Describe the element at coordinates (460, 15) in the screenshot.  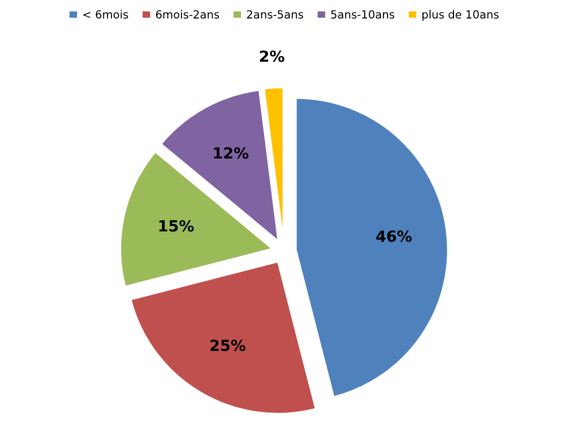
I see `legend-label: plus de 10ans` at that location.